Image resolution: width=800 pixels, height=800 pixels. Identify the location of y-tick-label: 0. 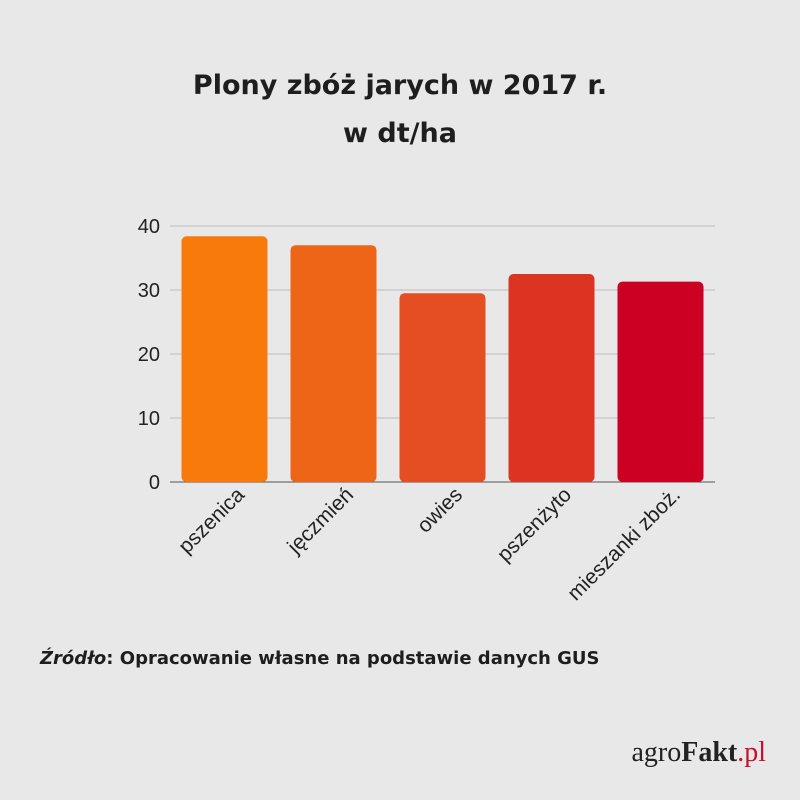
(154, 483).